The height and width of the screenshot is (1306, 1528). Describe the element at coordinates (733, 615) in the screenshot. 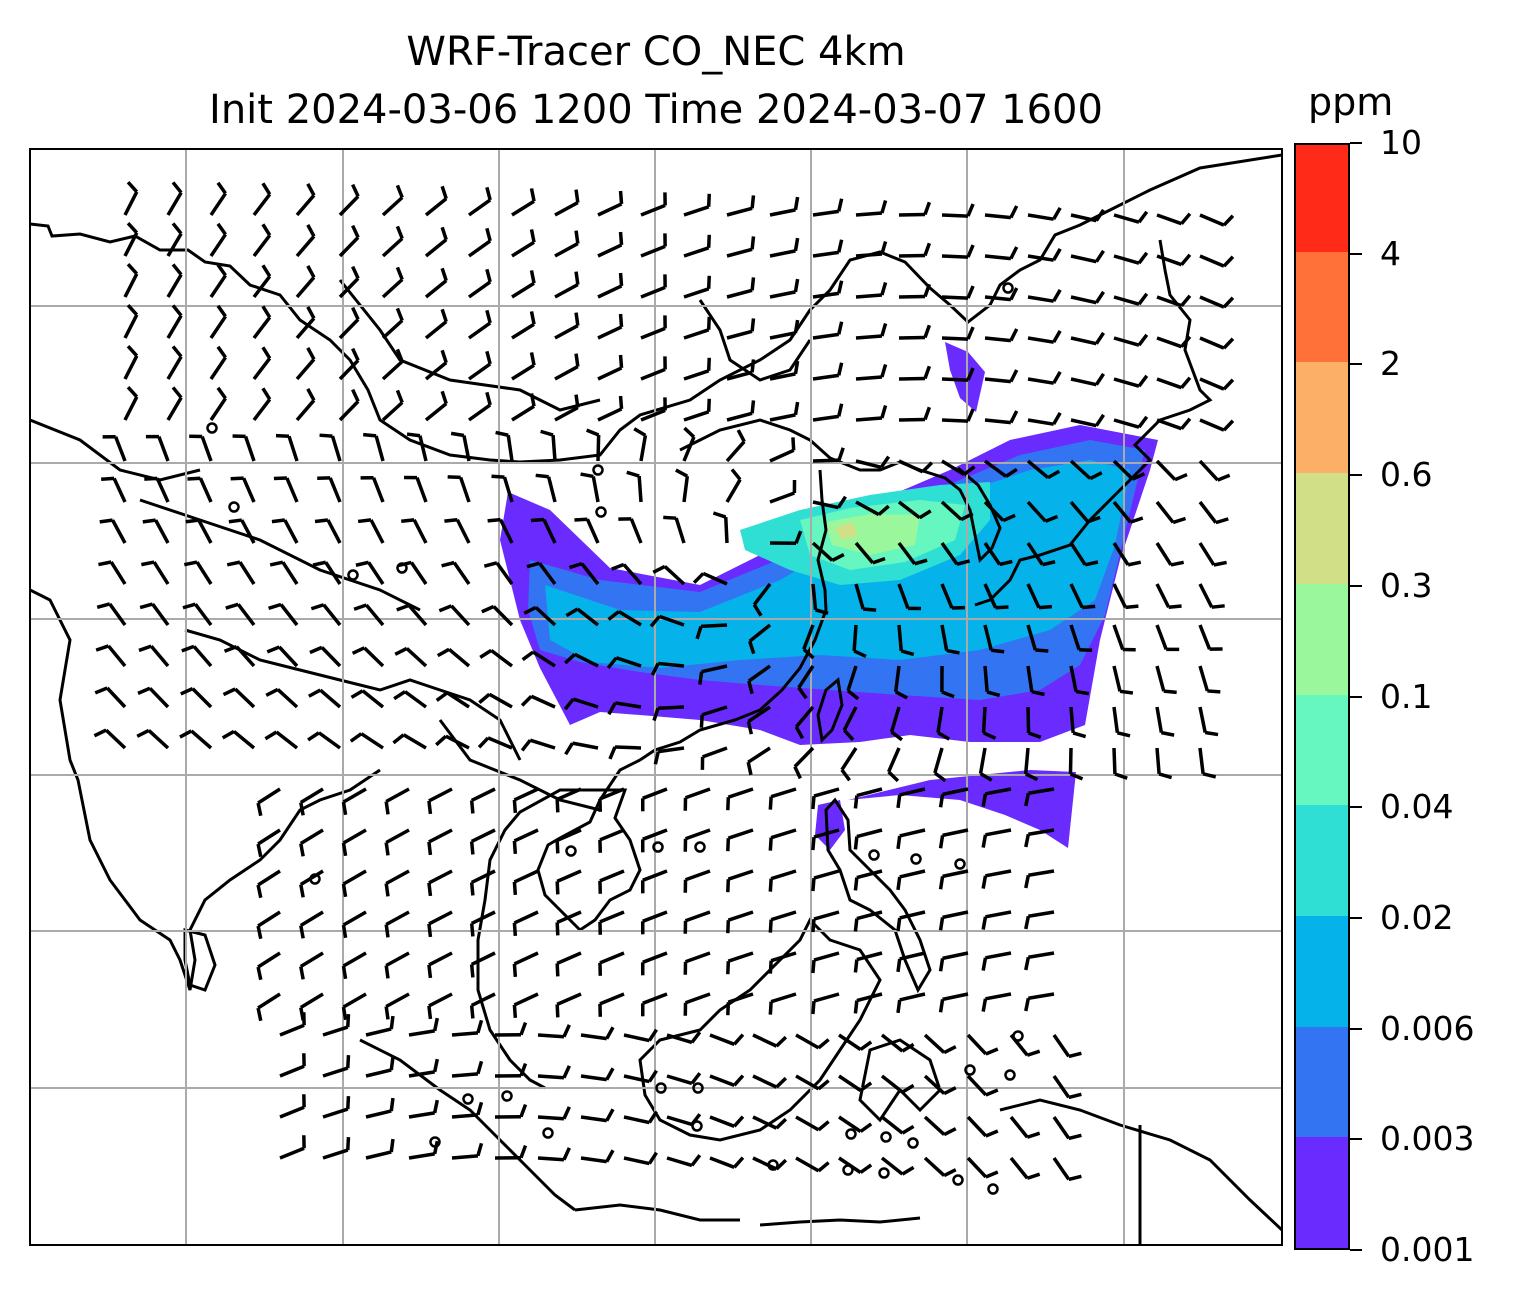

I see `coastline-china-east` at that location.